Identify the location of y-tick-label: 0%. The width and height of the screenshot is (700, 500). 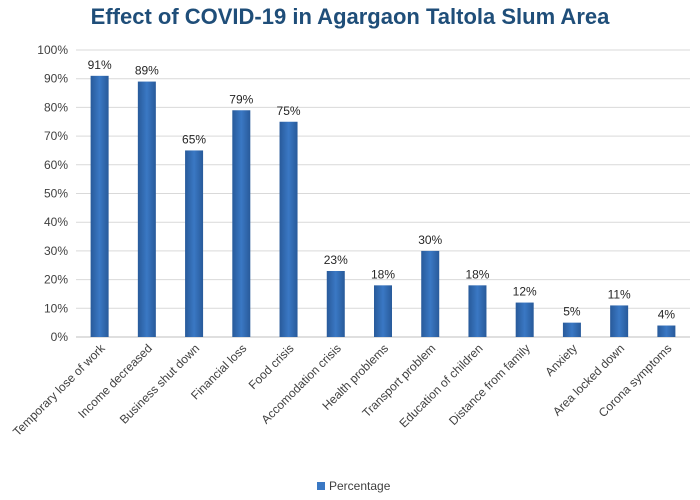
(60, 337).